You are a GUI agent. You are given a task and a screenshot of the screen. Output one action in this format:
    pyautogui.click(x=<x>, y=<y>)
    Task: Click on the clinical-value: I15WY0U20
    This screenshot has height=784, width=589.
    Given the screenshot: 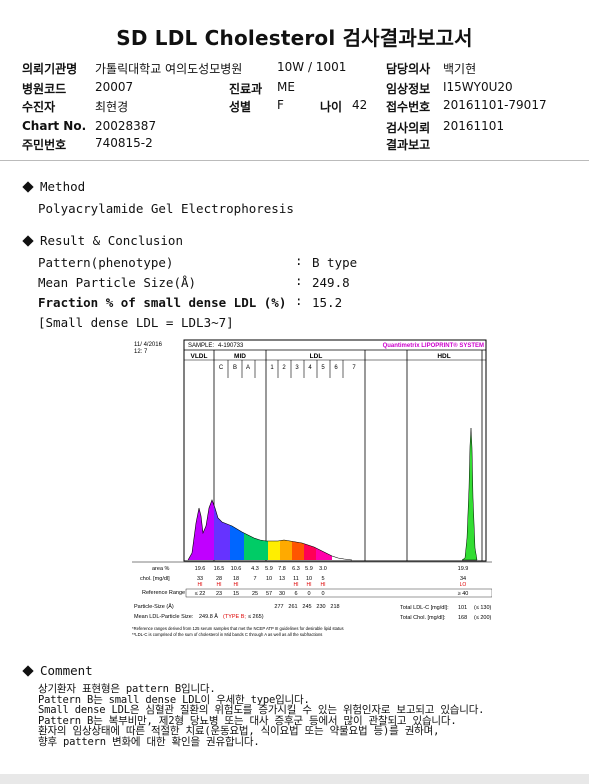 What is the action you would take?
    pyautogui.click(x=478, y=87)
    